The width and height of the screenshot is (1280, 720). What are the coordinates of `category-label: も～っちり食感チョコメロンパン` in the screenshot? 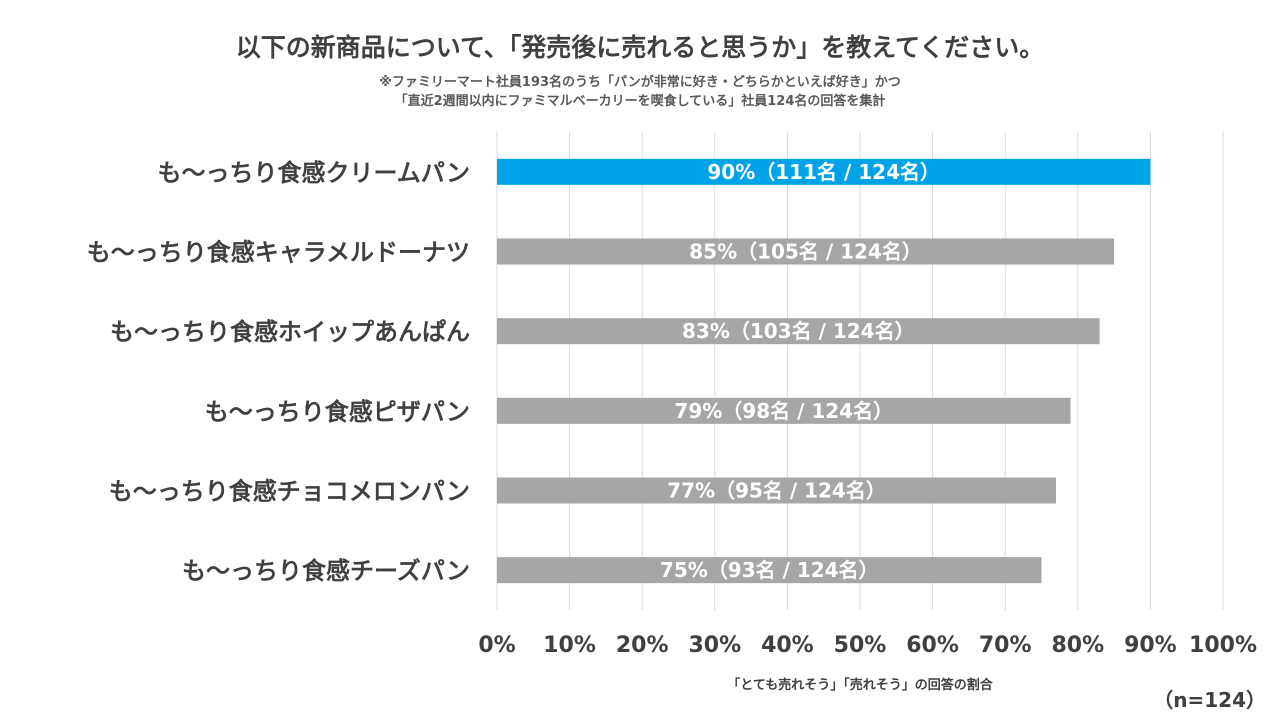 It's located at (289, 492).